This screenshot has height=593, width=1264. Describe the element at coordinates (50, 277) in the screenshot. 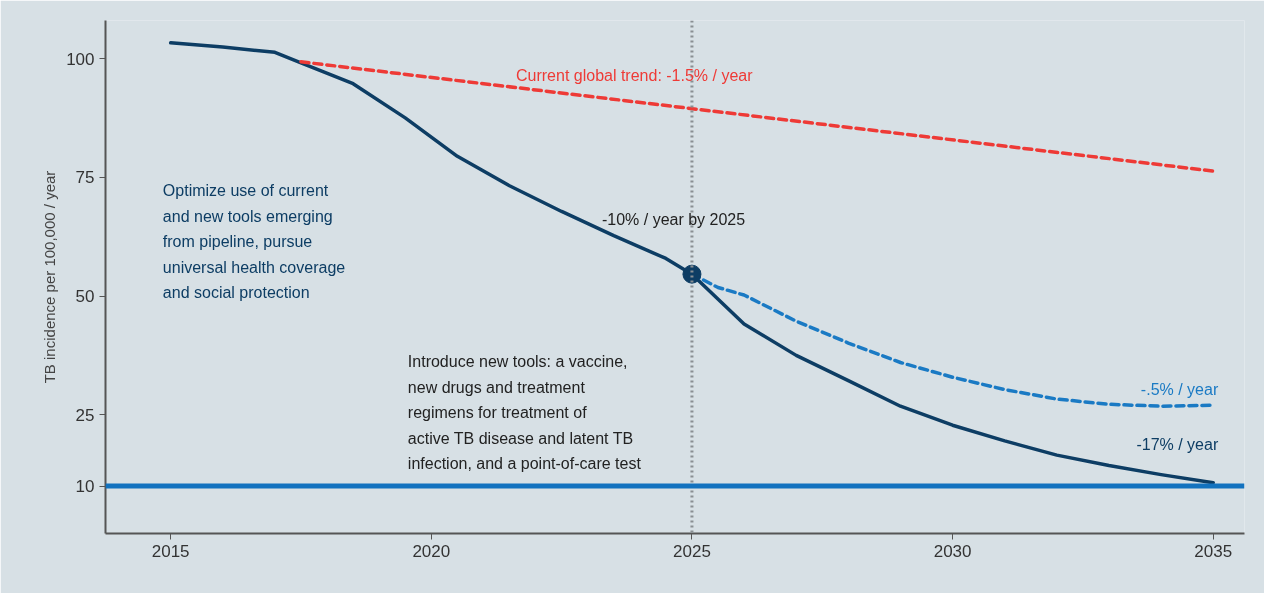

I see `y-axis-title: TB incidence per 100,000 / year` at that location.